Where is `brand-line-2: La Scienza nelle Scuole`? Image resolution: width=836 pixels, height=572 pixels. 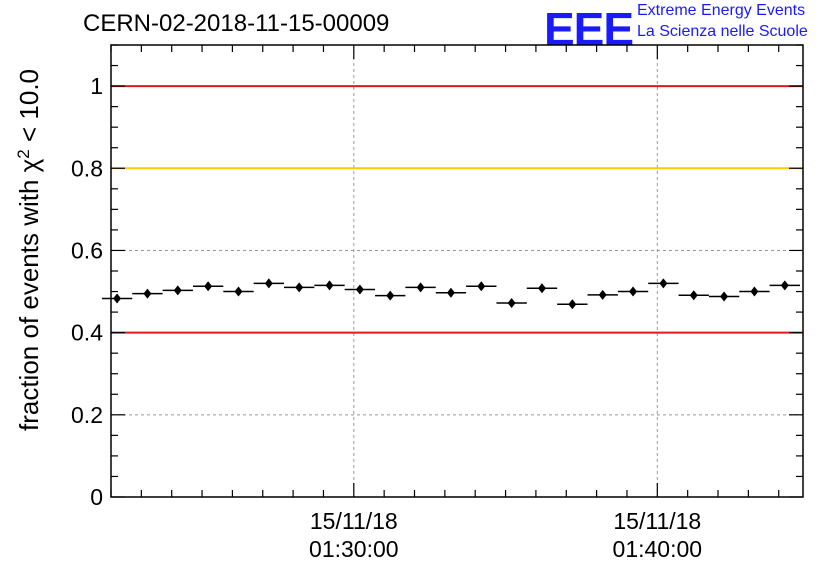 brand-line-2: La Scienza nelle Scuole is located at coordinates (722, 31).